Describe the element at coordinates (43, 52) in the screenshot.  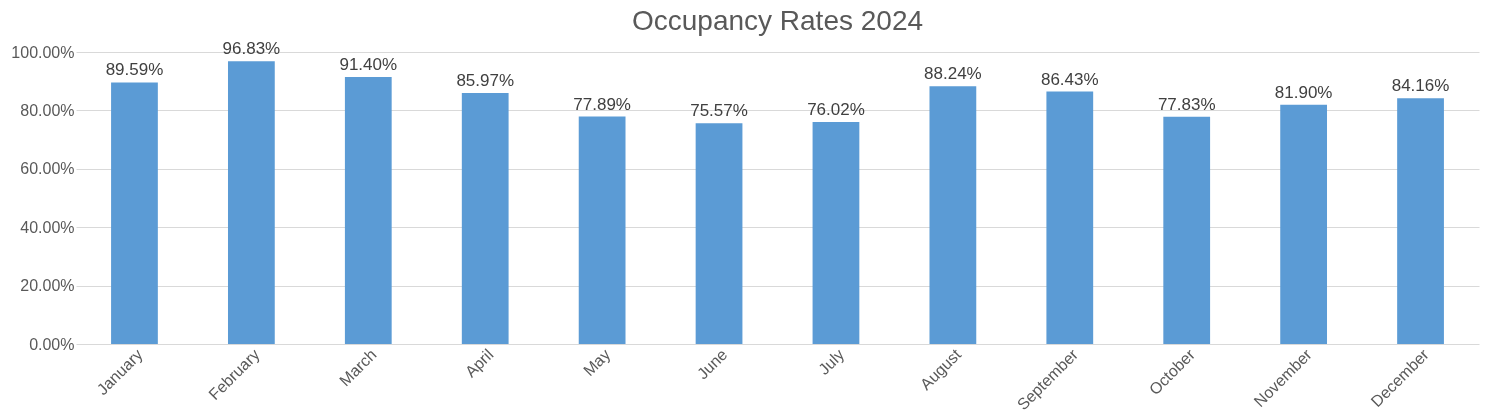
I see `y-tick-label: 100.00%` at that location.